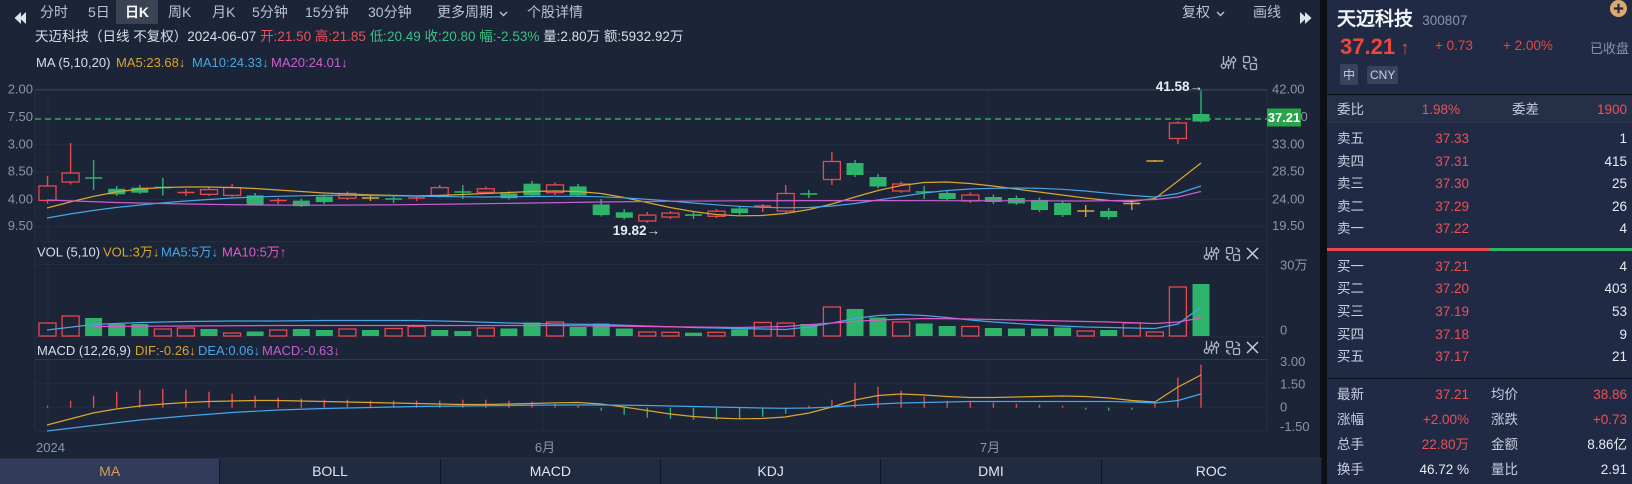 The image size is (1632, 484). What do you see at coordinates (1288, 144) in the screenshot?
I see `svg-text: 33.00` at bounding box center [1288, 144].